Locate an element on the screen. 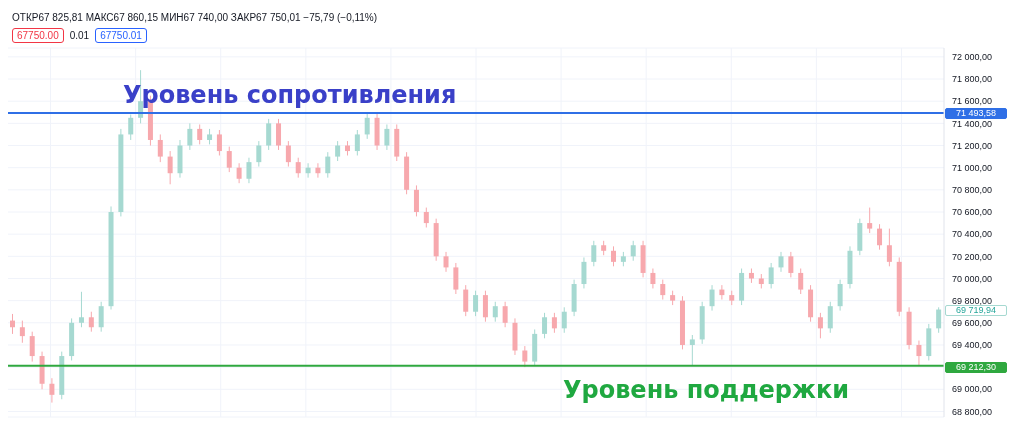 This screenshot has width=1024, height=428. y-tick-label: 69 800,00 is located at coordinates (972, 300).